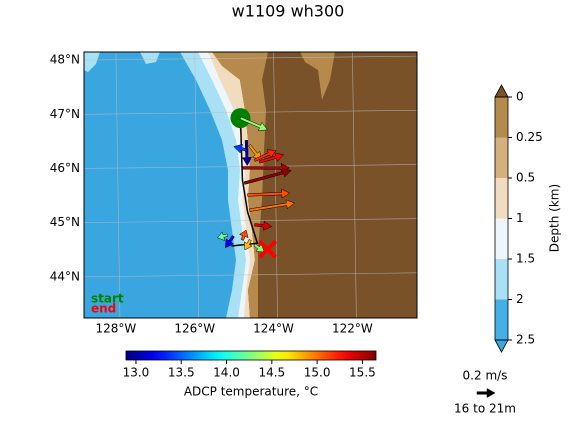  What do you see at coordinates (525, 259) in the screenshot?
I see `depth-tick-label: 1.5` at bounding box center [525, 259].